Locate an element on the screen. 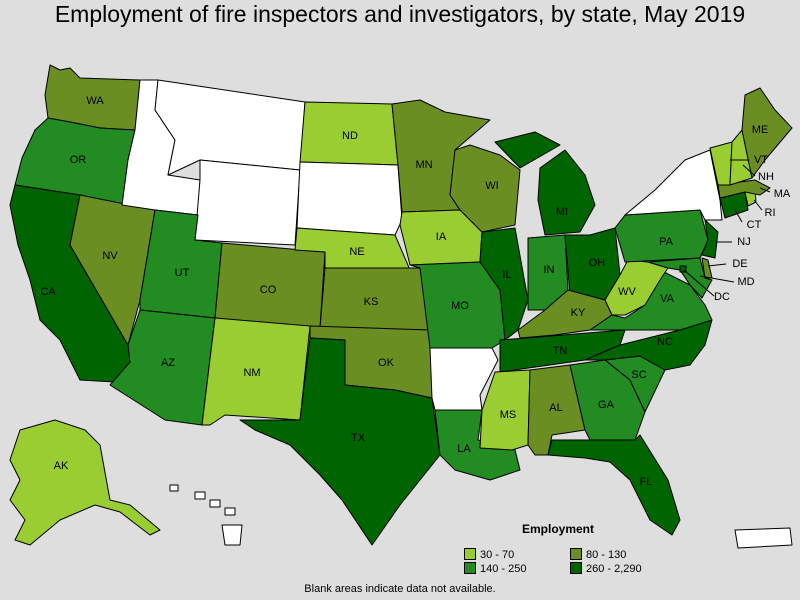 Image resolution: width=800 pixels, height=600 pixels. footnote: Blank areas indicate data not available. is located at coordinates (400, 589).